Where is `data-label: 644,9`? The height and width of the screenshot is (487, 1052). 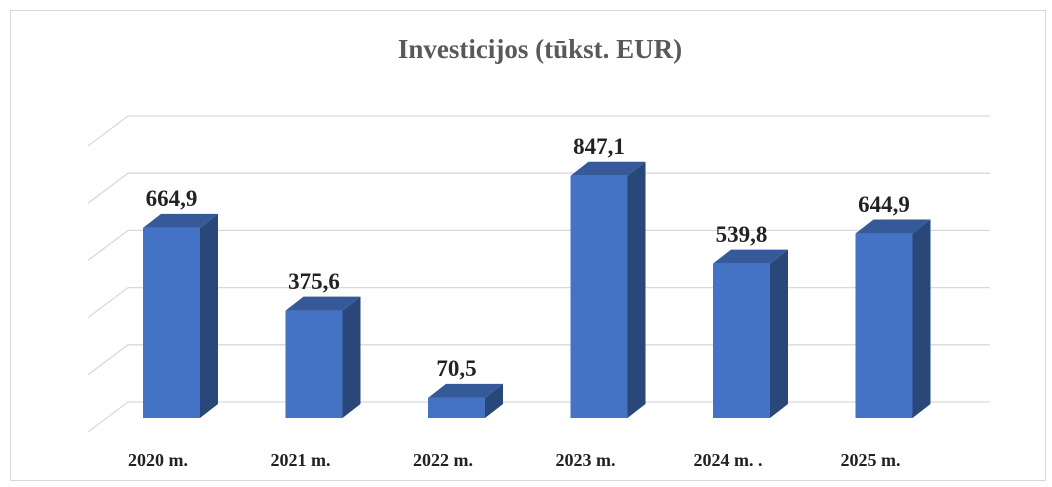 data-label: 644,9 is located at coordinates (884, 204).